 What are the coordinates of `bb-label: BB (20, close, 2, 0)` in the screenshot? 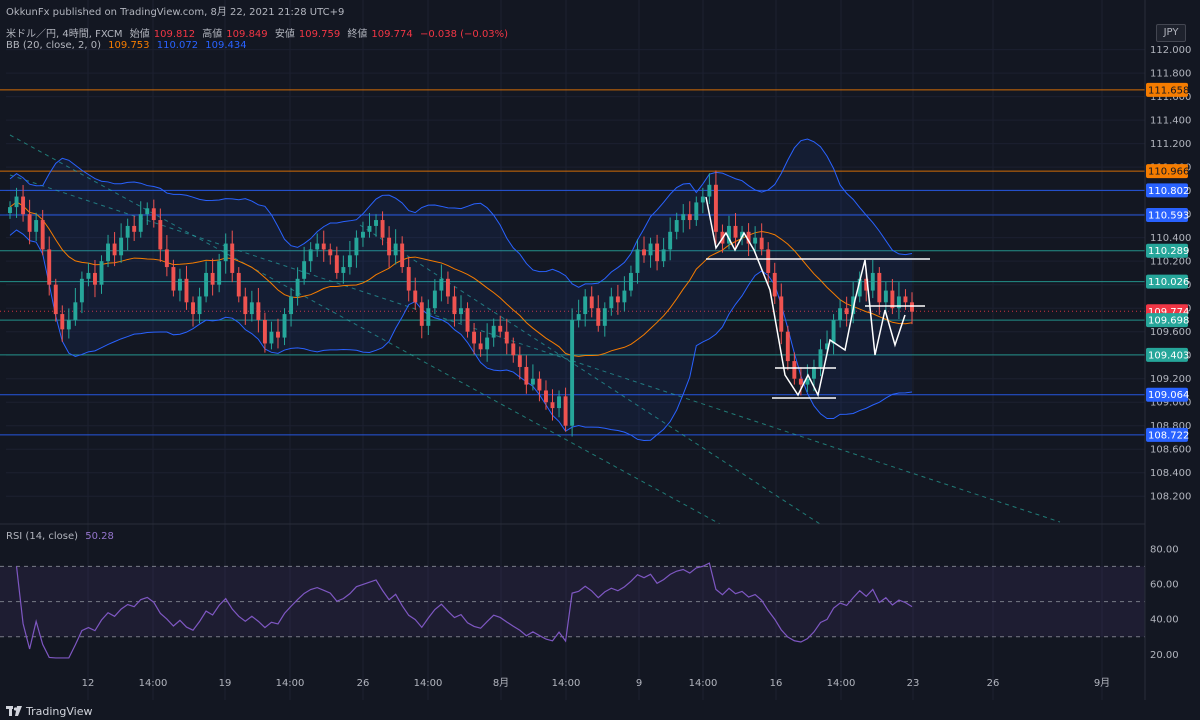 It's located at (53, 45).